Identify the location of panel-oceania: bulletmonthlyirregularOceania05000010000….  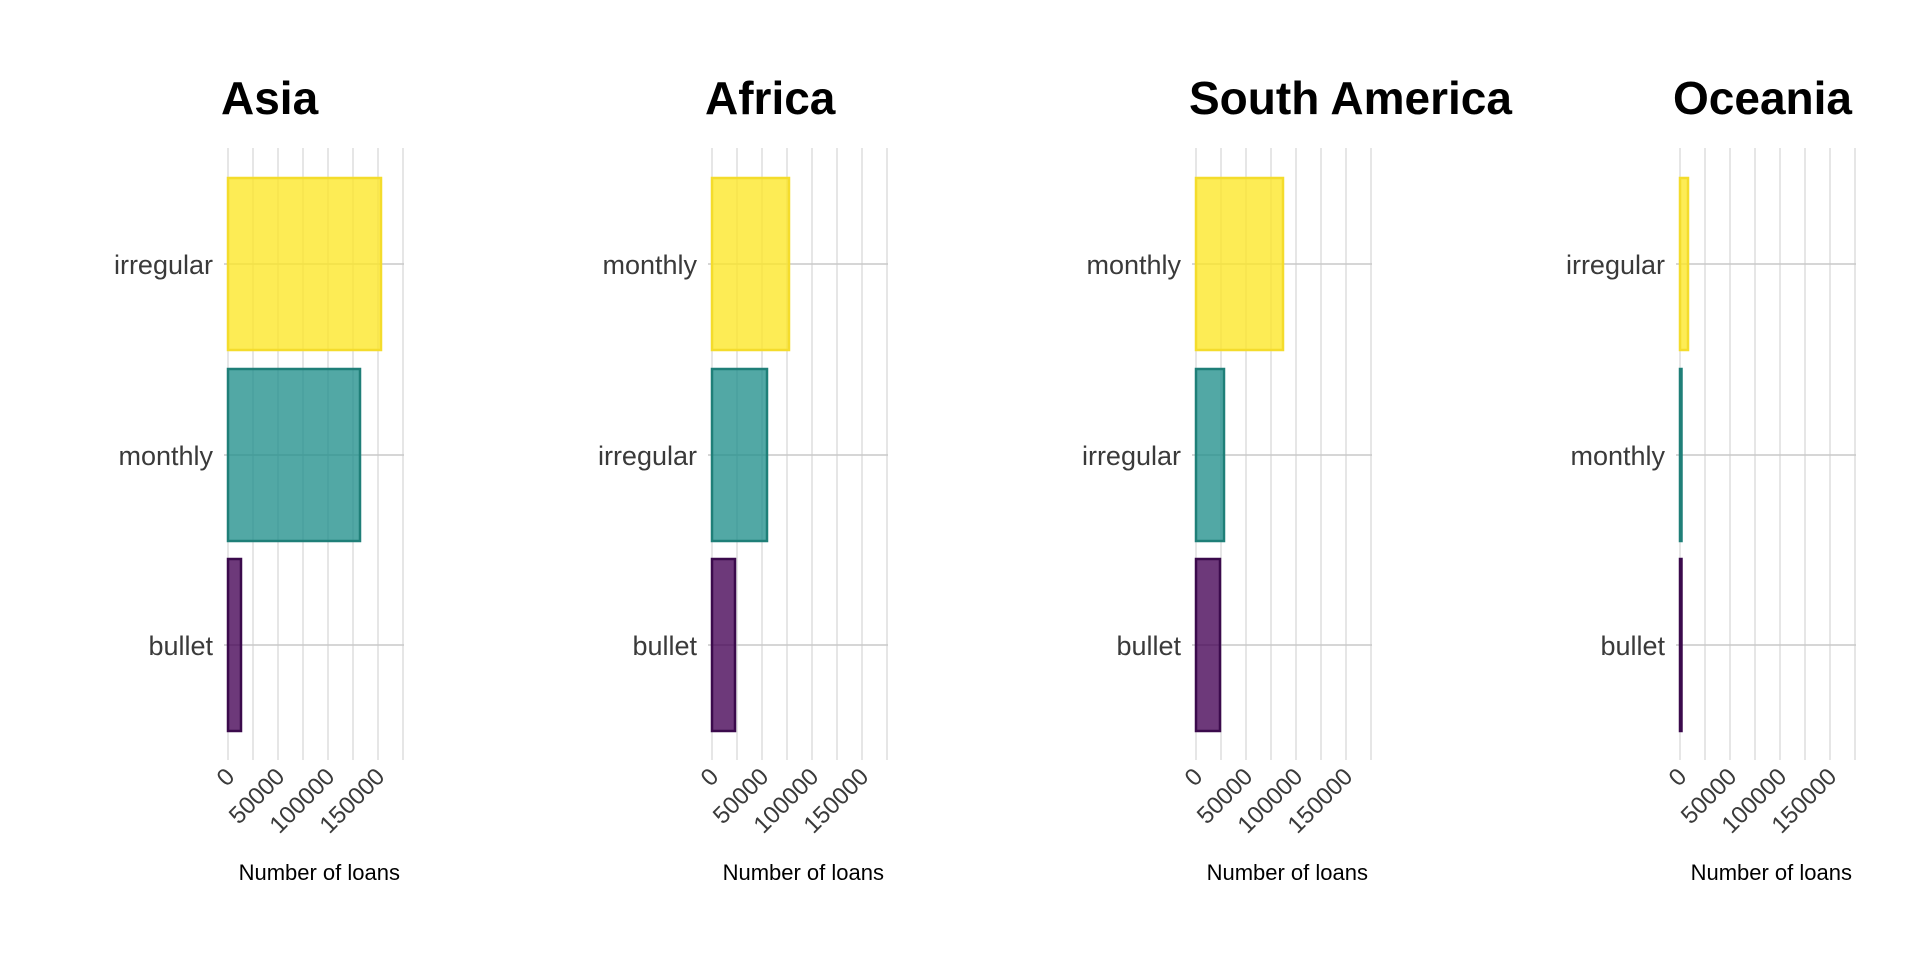
(1711, 478).